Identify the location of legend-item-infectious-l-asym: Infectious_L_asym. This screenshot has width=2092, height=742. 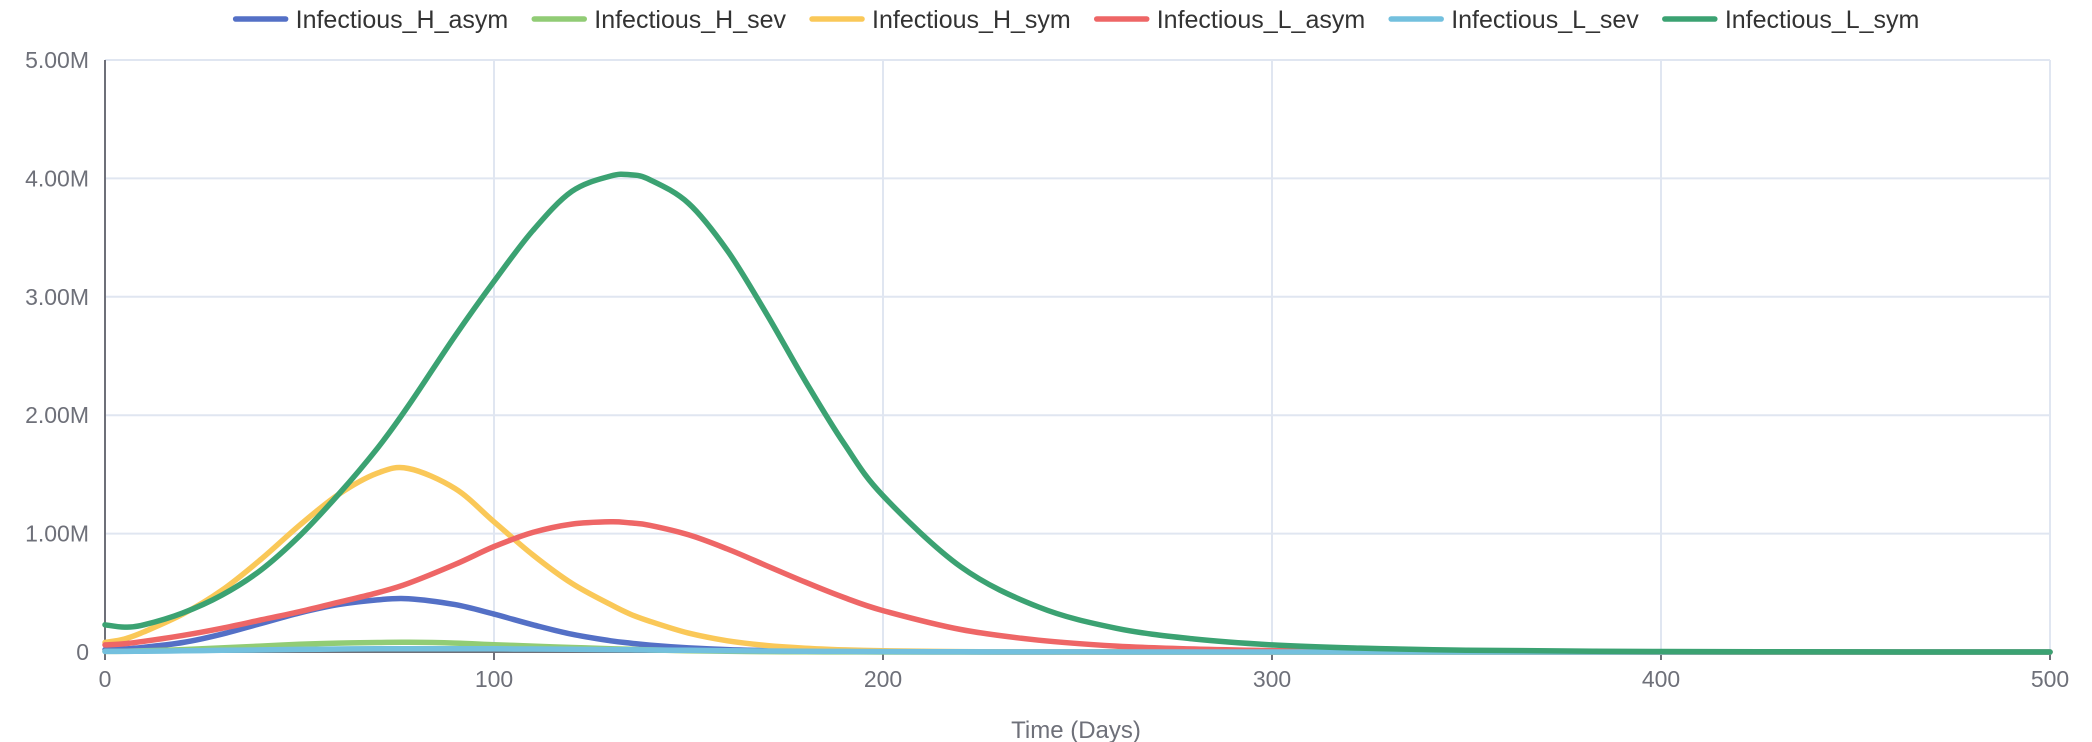
(1229, 20).